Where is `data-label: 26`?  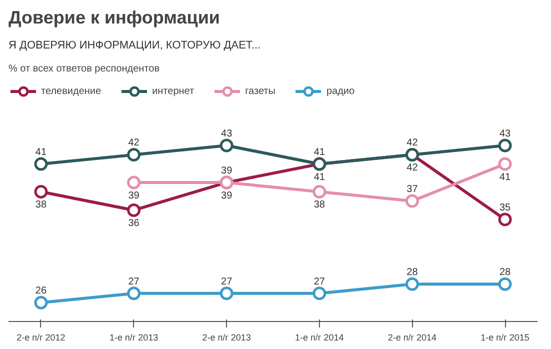 data-label: 26 is located at coordinates (41, 291).